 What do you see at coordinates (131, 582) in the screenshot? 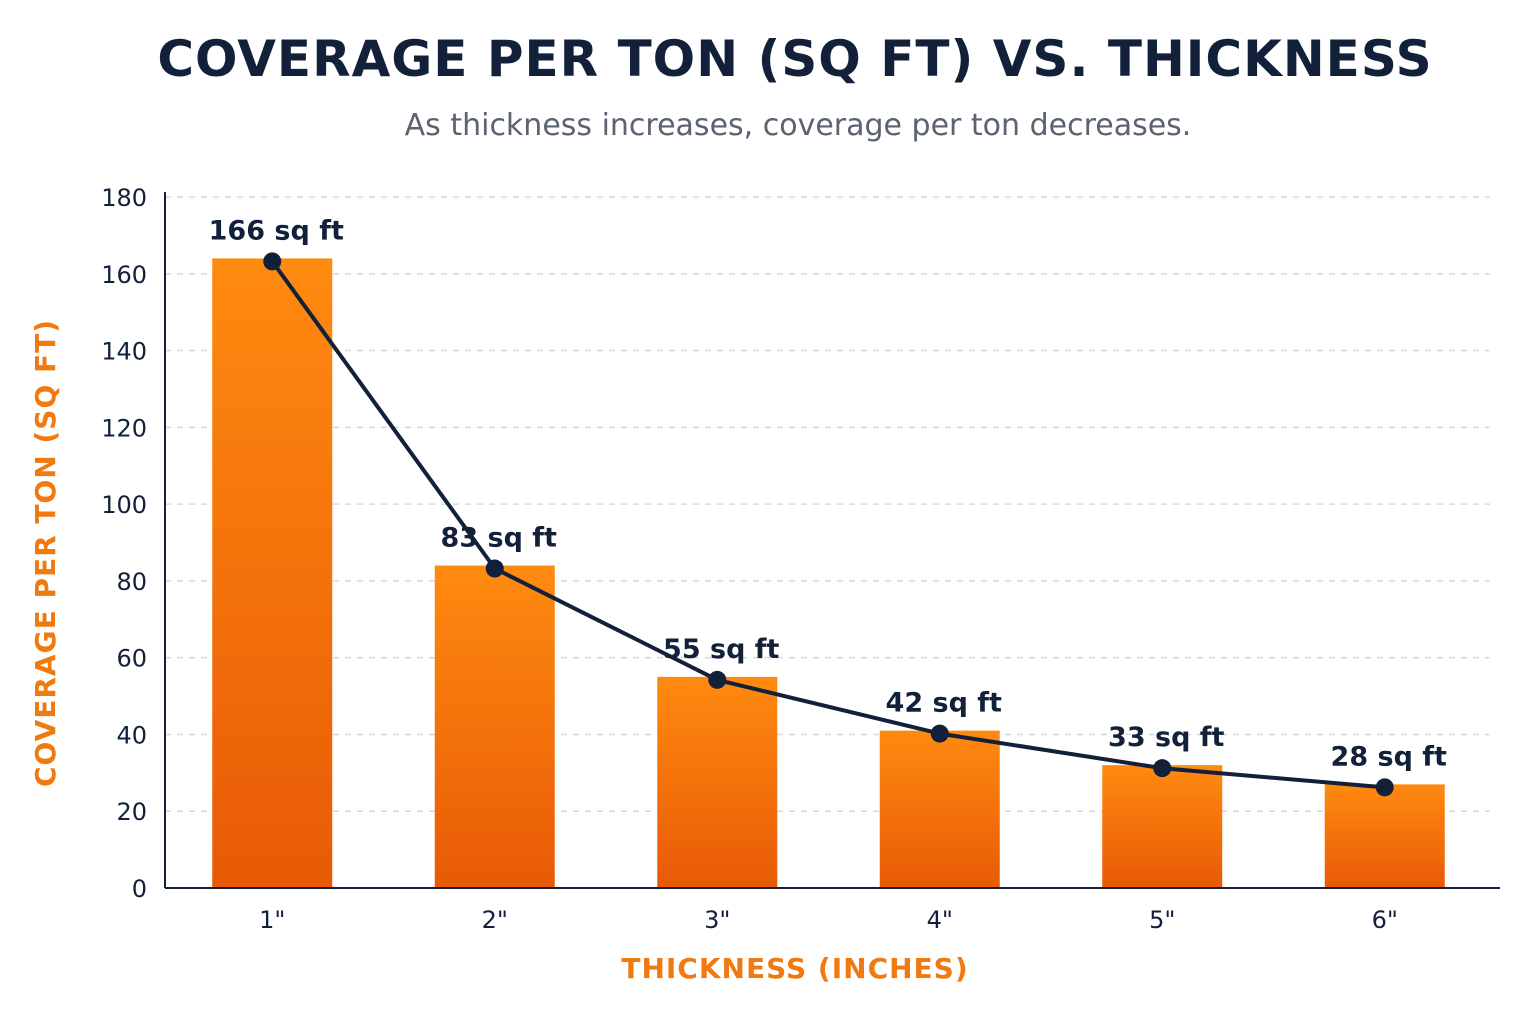
I see `y-tick-label: 80` at bounding box center [131, 582].